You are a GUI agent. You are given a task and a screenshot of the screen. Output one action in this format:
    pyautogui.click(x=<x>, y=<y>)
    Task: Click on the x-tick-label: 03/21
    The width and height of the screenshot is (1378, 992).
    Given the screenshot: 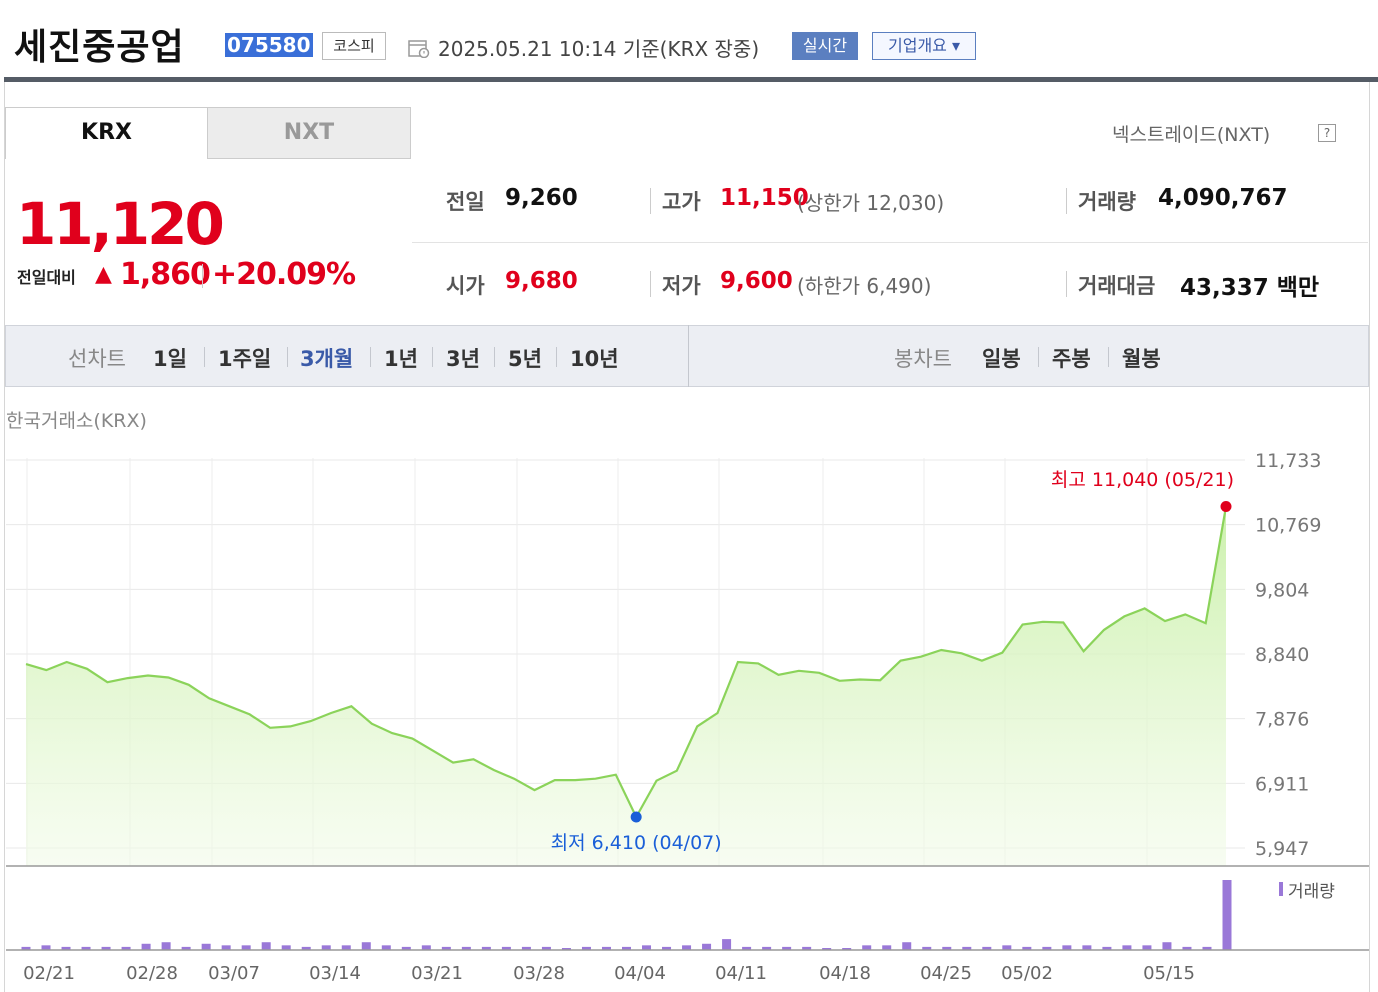 What is the action you would take?
    pyautogui.click(x=437, y=973)
    